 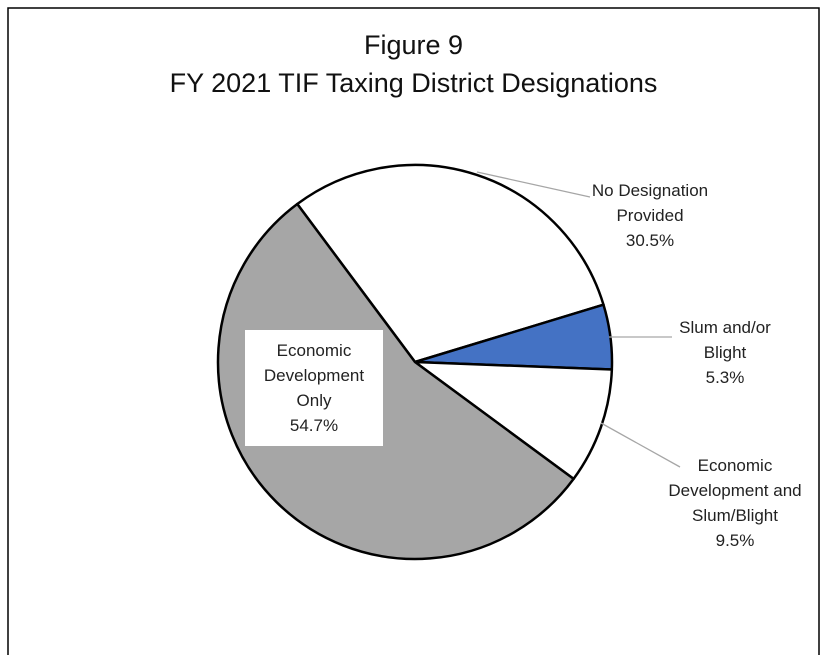 What do you see at coordinates (413, 83) in the screenshot?
I see `chart-subtitle: FY 2021 TIF Taxing District Designations` at bounding box center [413, 83].